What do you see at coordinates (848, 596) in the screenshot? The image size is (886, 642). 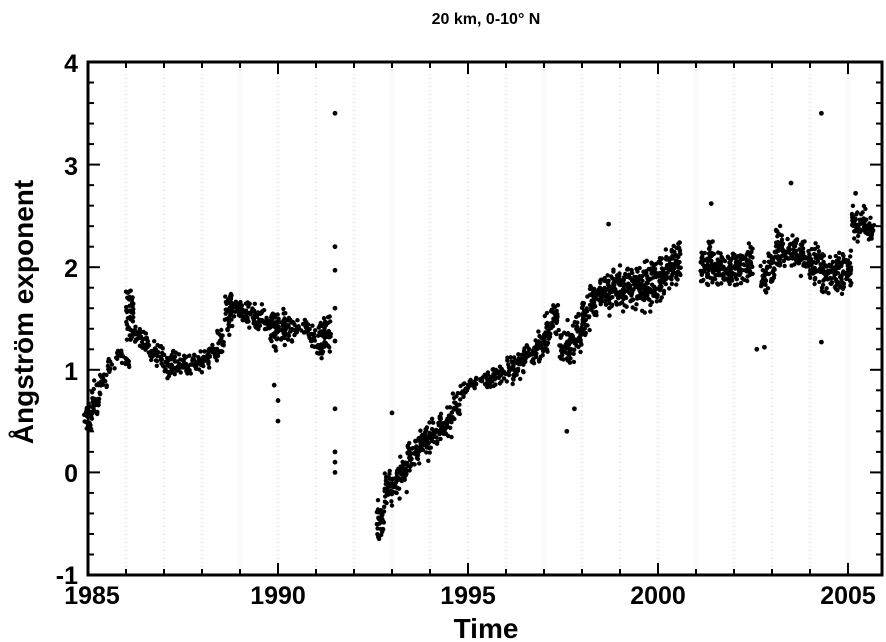 I see `x-tick-label: 2005` at bounding box center [848, 596].